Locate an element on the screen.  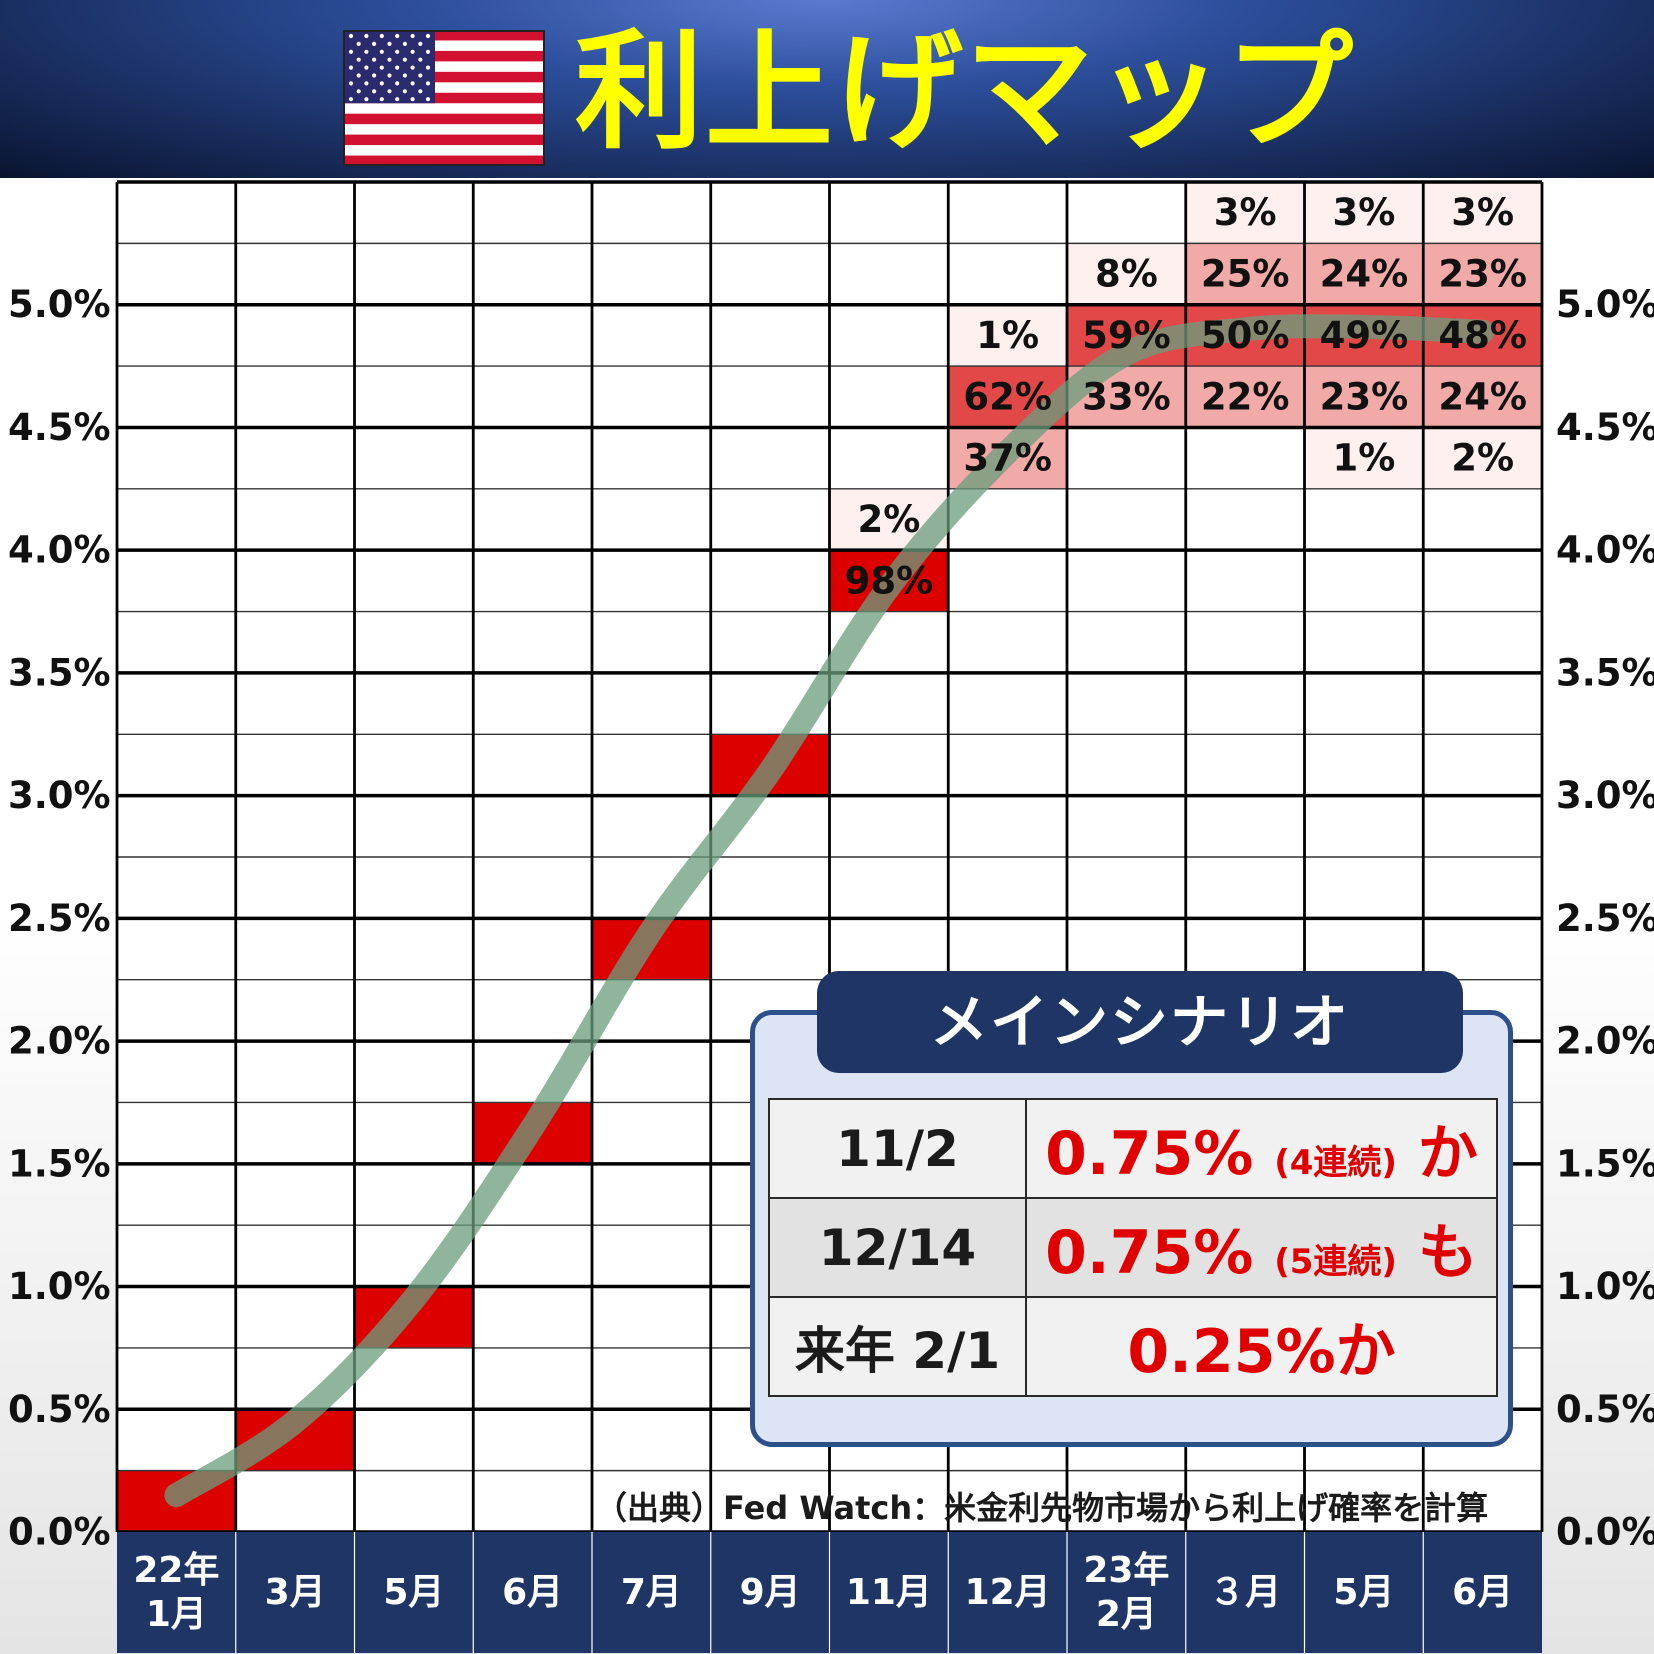
x-tick-label: 7月 is located at coordinates (651, 1592).